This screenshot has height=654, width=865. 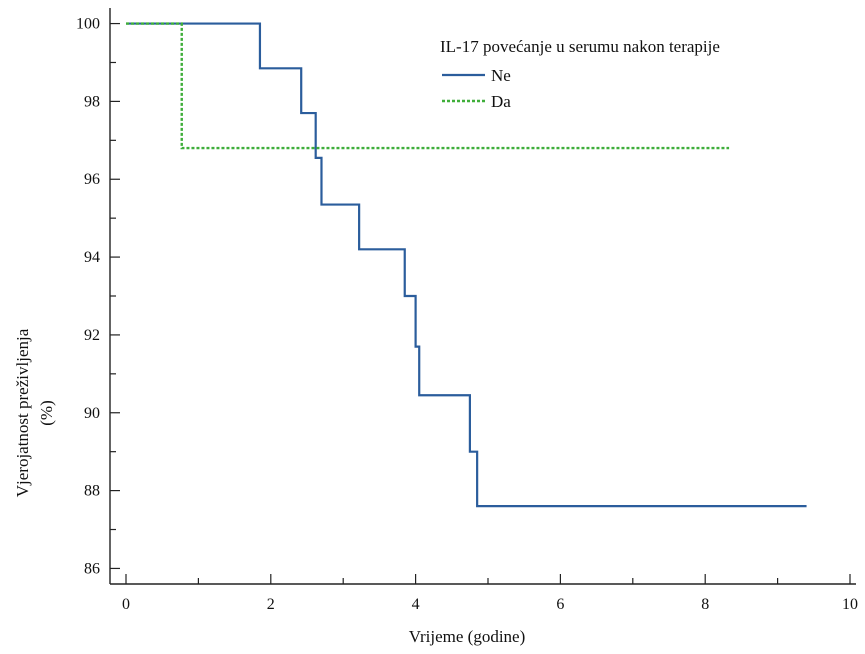 What do you see at coordinates (92, 179) in the screenshot?
I see `y-tick-label: 96` at bounding box center [92, 179].